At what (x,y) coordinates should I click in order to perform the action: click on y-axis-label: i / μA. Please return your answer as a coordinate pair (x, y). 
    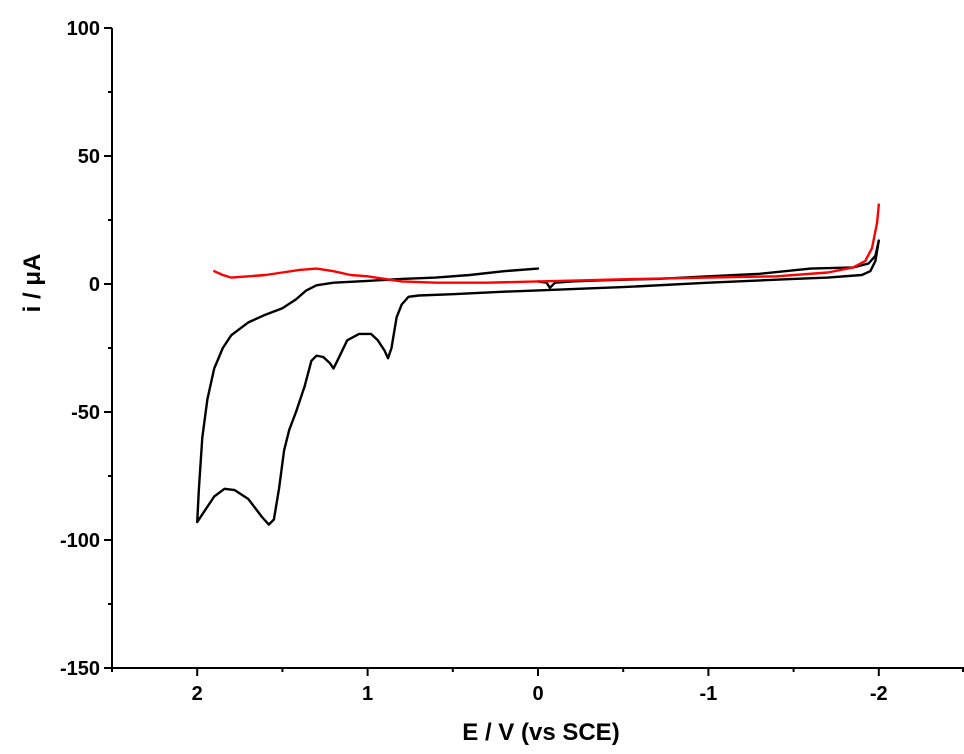
    Looking at the image, I should click on (32, 283).